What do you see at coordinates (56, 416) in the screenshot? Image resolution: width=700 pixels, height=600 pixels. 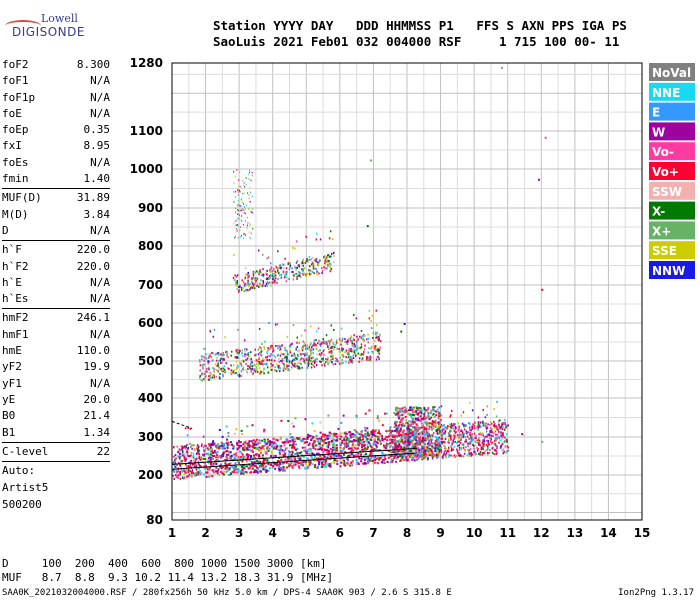 I see `param-row: B0 21.4` at bounding box center [56, 416].